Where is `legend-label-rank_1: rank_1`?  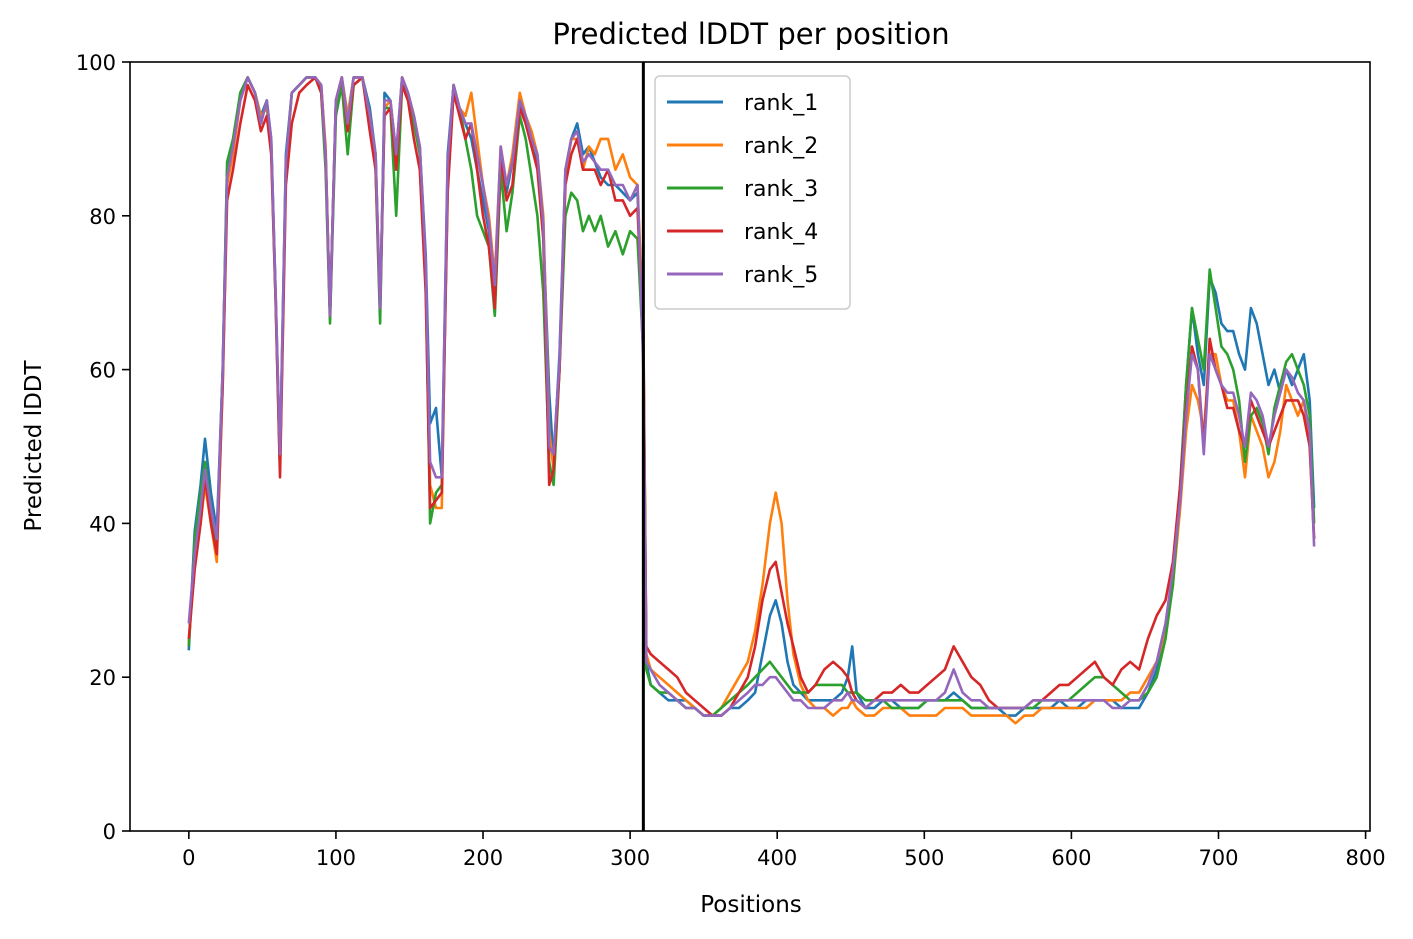 legend-label-rank_1: rank_1 is located at coordinates (781, 103).